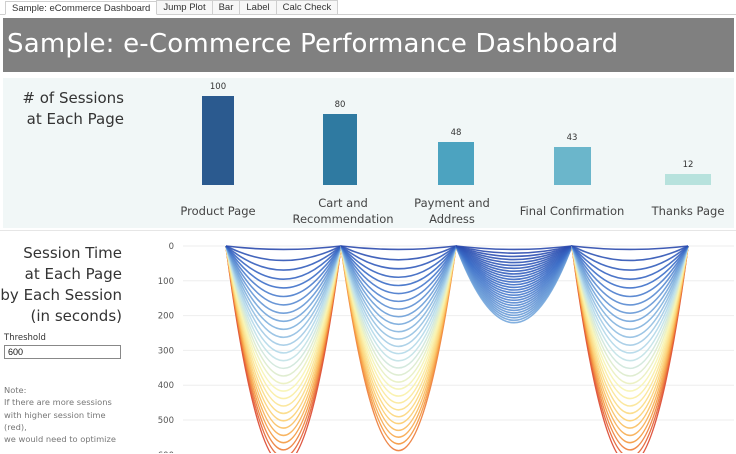  What do you see at coordinates (166, 351) in the screenshot?
I see `y-tick-label: 300` at bounding box center [166, 351].